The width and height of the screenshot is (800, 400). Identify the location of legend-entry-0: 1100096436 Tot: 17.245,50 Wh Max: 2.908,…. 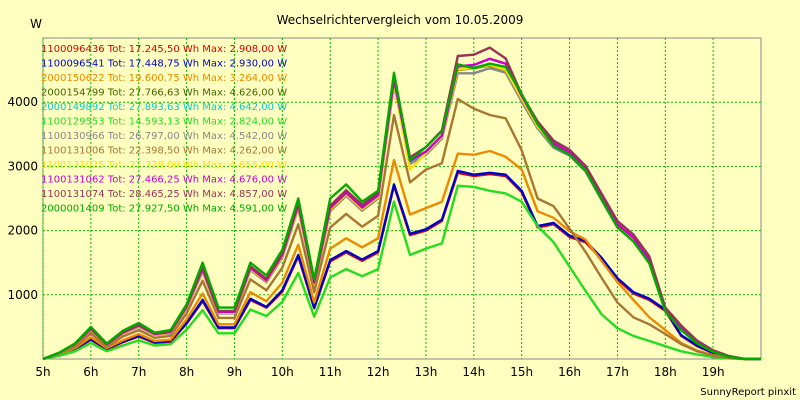
(164, 49).